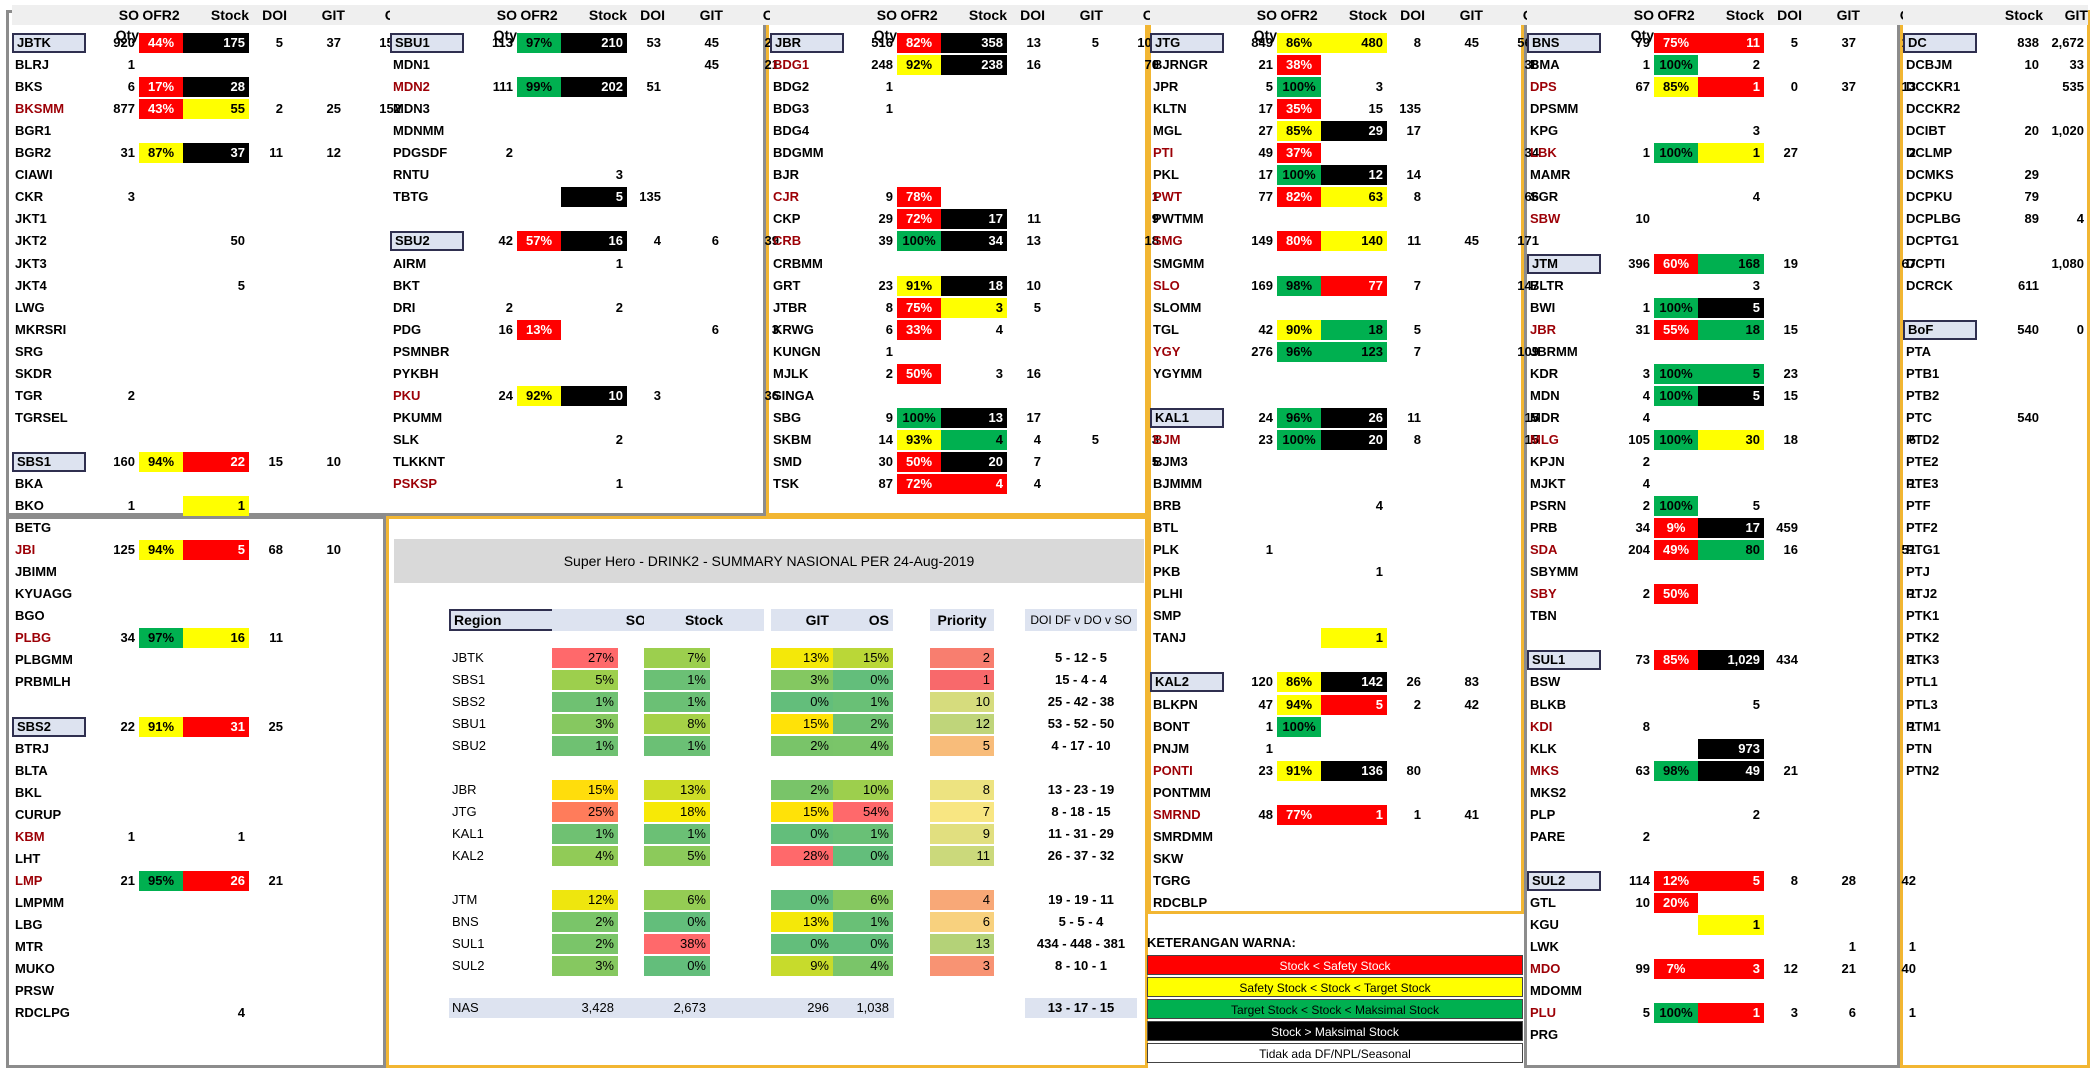 Image resolution: width=2095 pixels, height=1072 pixels. What do you see at coordinates (1676, 528) in the screenshot?
I see `cell-o: 9%` at bounding box center [1676, 528].